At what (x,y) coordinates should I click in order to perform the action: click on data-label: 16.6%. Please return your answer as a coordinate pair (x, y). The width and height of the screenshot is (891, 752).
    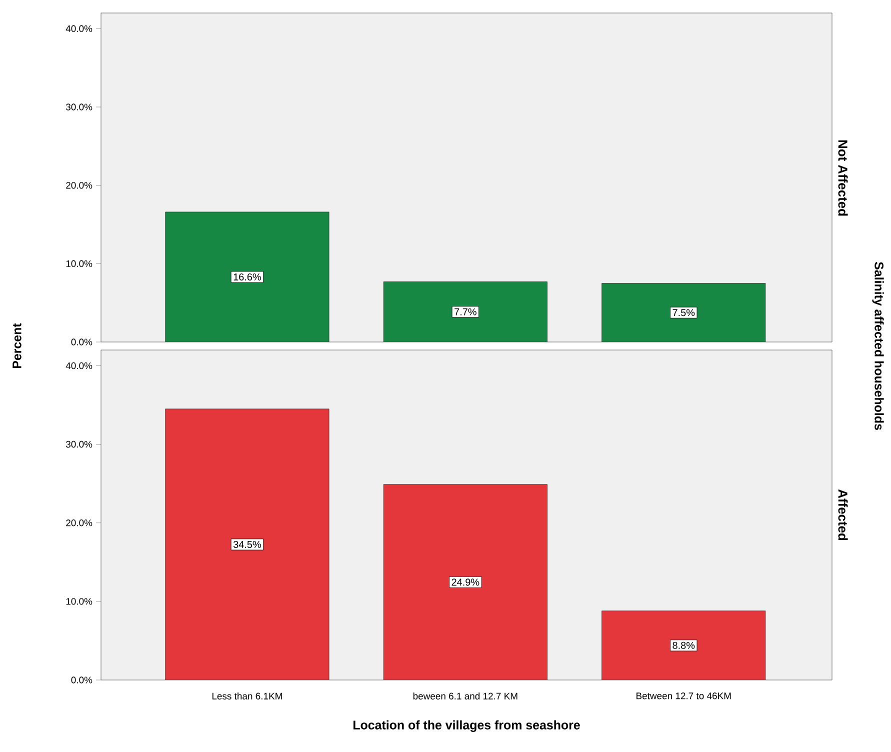
    Looking at the image, I should click on (247, 276).